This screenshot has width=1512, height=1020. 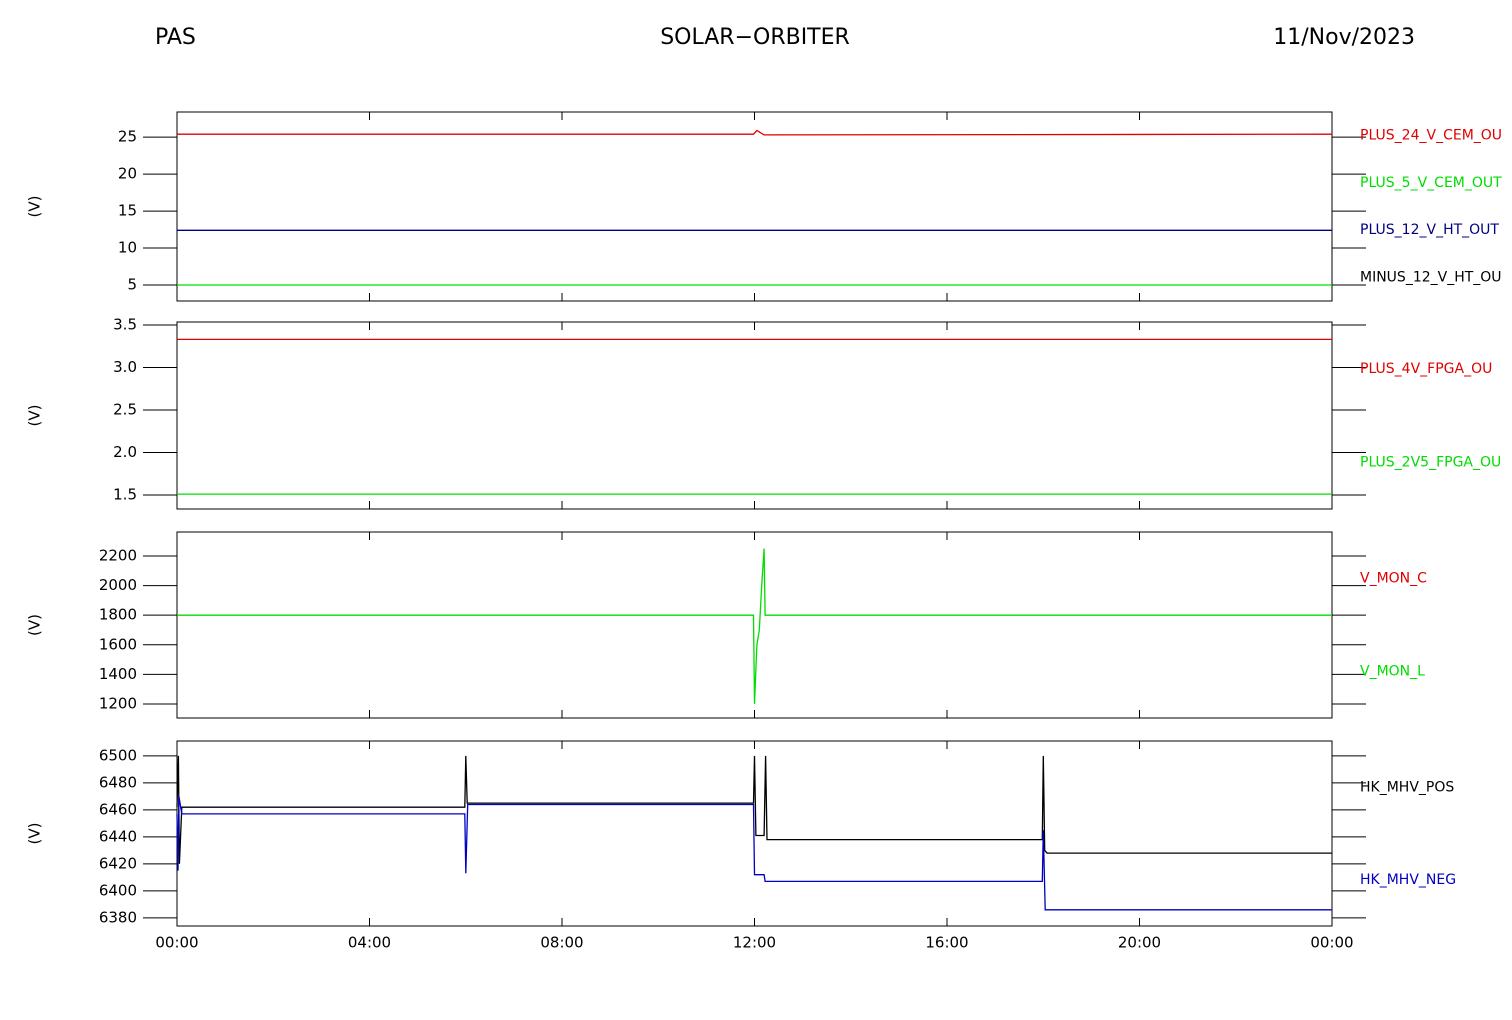 What do you see at coordinates (175, 37) in the screenshot?
I see `header-left: PAS` at bounding box center [175, 37].